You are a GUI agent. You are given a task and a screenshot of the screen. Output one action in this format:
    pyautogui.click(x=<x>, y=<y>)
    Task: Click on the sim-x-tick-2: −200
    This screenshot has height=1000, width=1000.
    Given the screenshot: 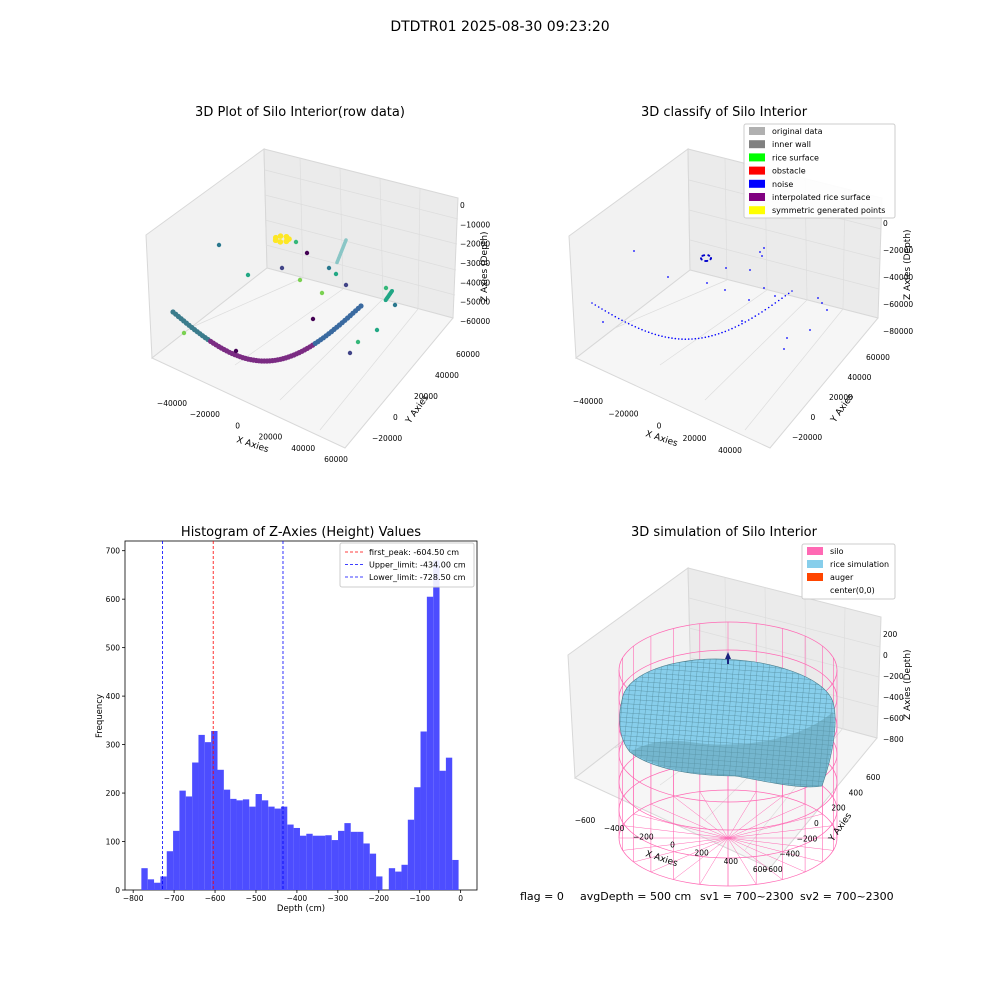 What is the action you would take?
    pyautogui.click(x=643, y=836)
    